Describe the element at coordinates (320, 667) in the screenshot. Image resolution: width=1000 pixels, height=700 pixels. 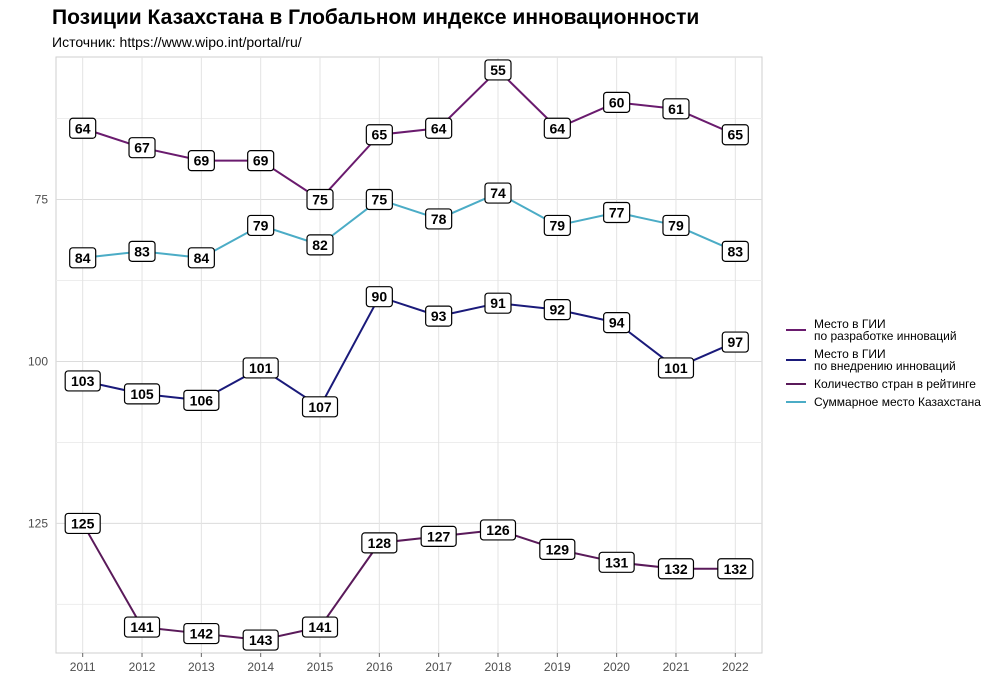
I see `x-tick-label: 2015` at that location.